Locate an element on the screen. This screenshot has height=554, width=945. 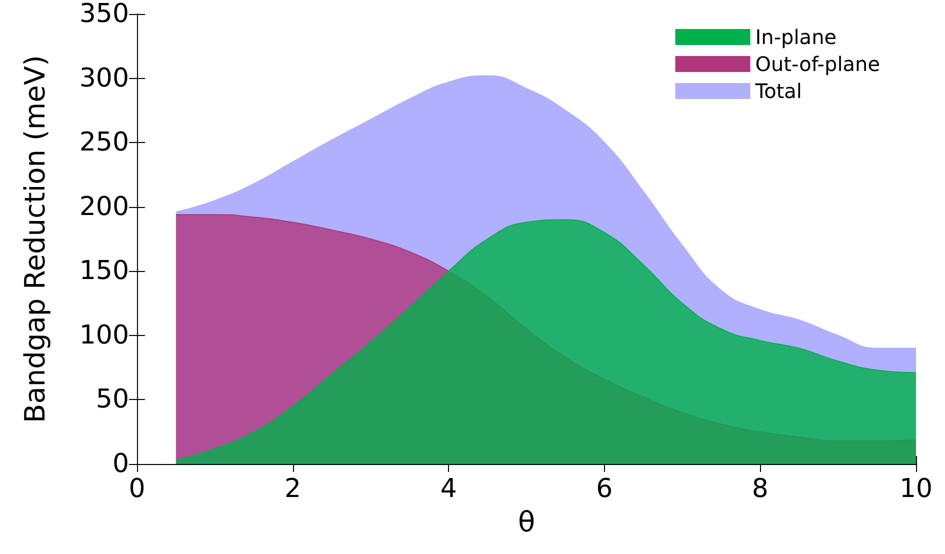
y-axis-title: Bandgap Reduction (meV) is located at coordinates (35, 239).